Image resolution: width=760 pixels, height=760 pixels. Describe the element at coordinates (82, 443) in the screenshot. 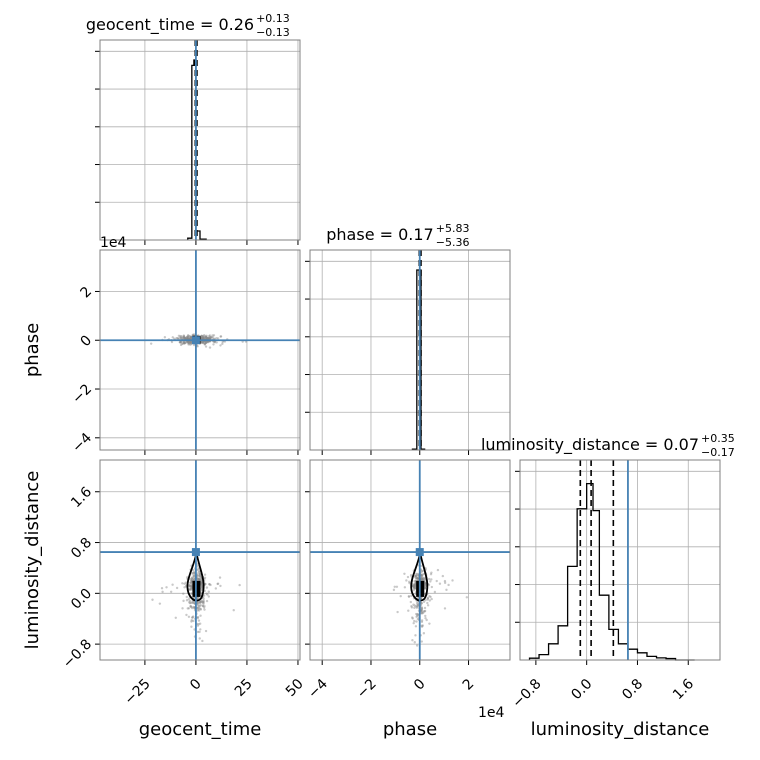

I see `y-tick-label: −4` at that location.